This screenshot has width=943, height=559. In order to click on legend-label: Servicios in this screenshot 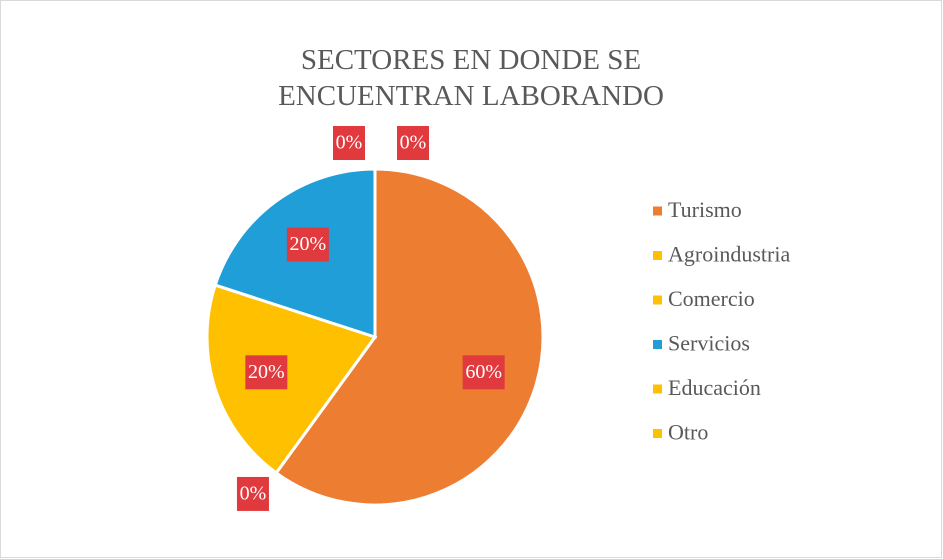, I will do `click(709, 343)`.